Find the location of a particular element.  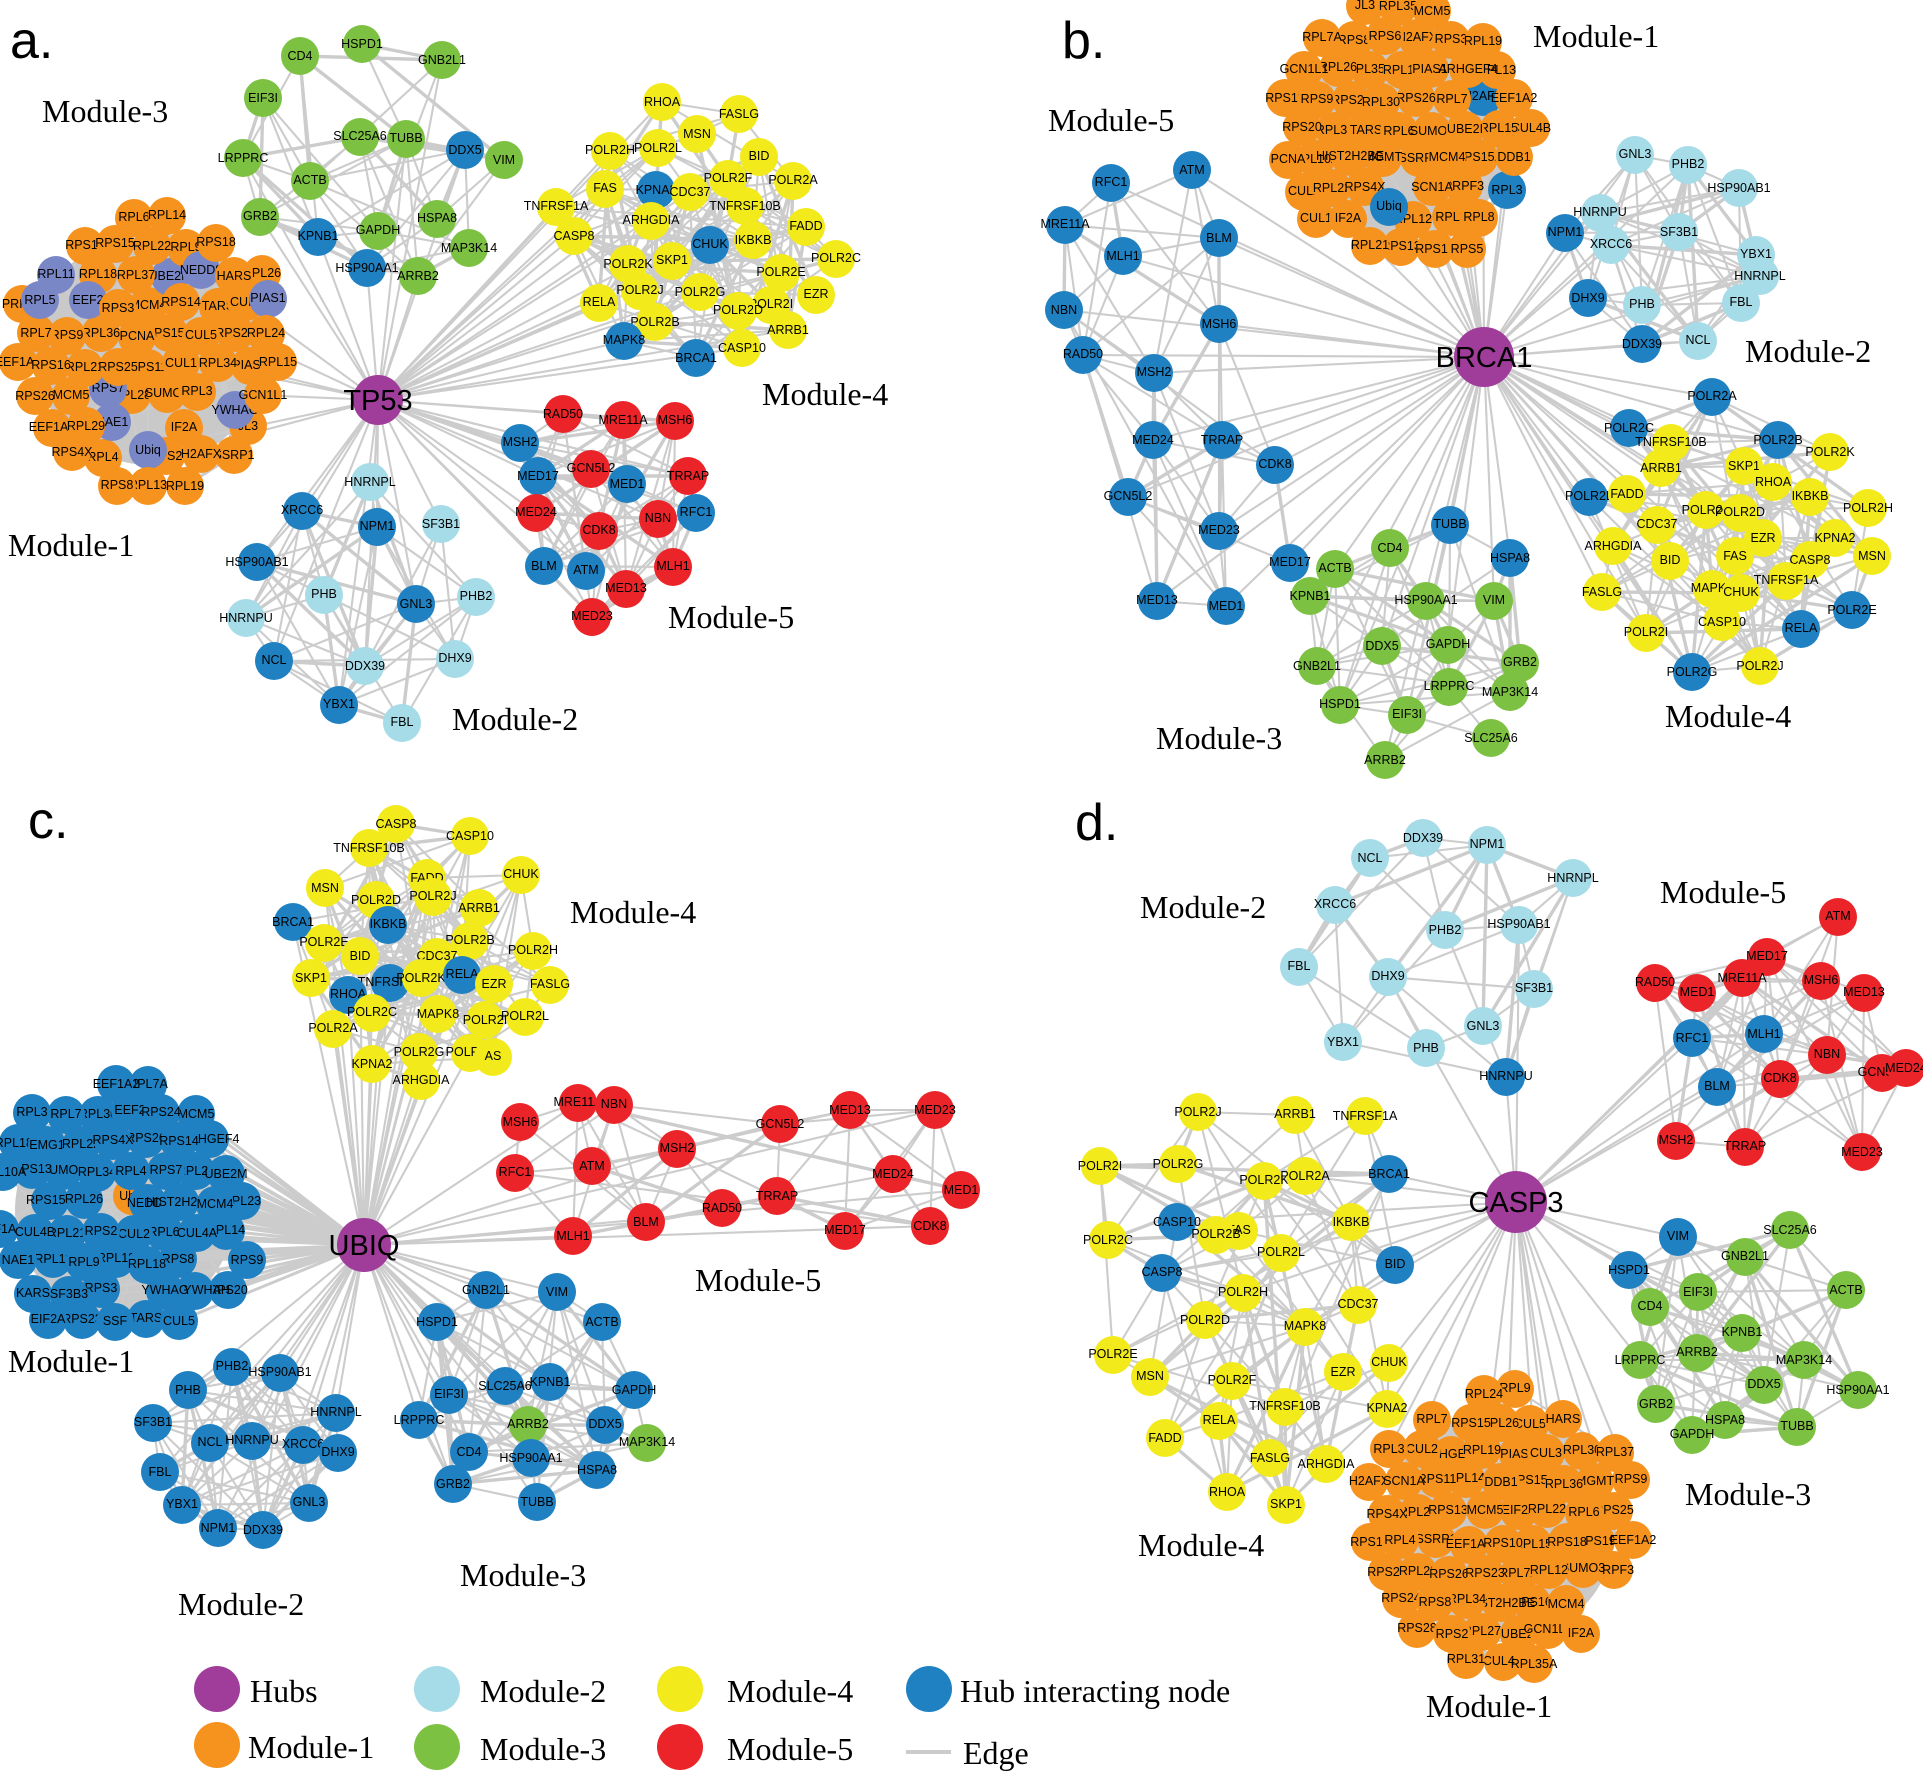

svg-text: UBE2I is located at coordinates (1465, 129).